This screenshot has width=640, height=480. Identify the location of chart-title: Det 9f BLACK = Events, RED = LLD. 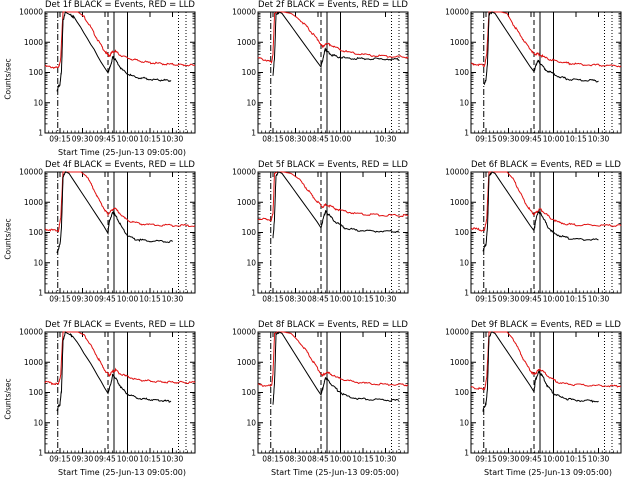
(546, 325).